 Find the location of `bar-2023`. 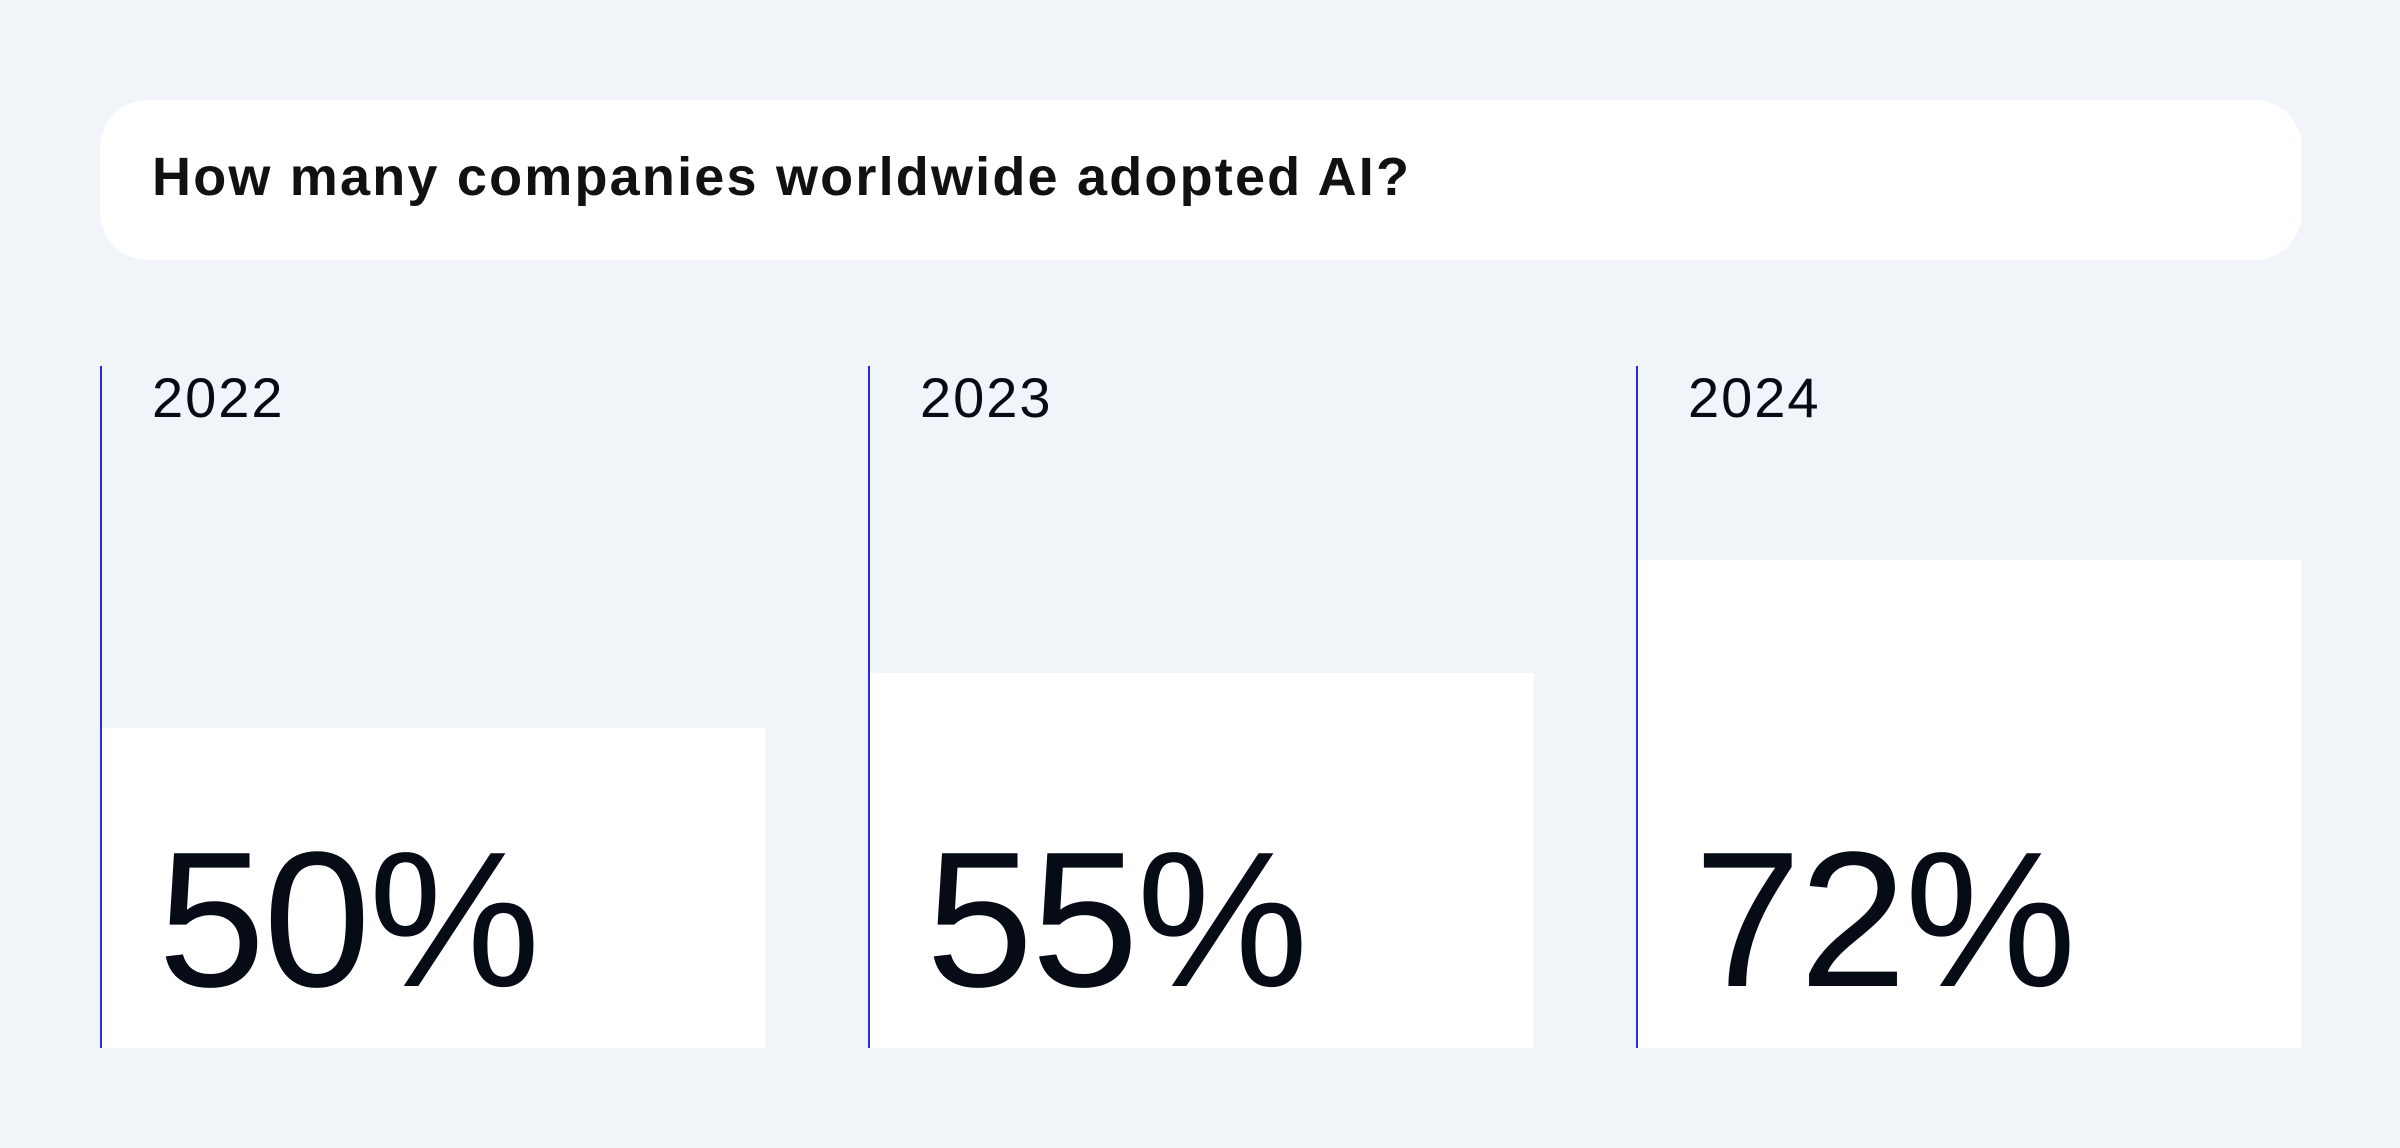

bar-2023 is located at coordinates (1202, 860).